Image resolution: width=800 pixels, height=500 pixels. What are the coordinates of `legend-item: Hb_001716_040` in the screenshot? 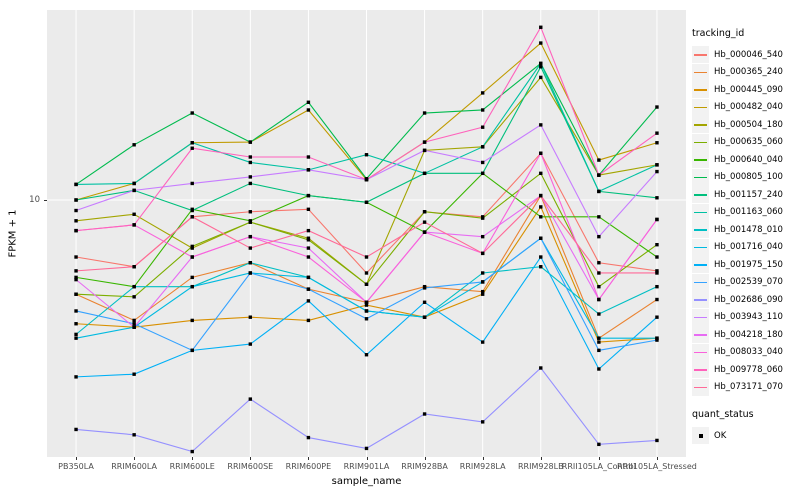 It's located at (746, 247).